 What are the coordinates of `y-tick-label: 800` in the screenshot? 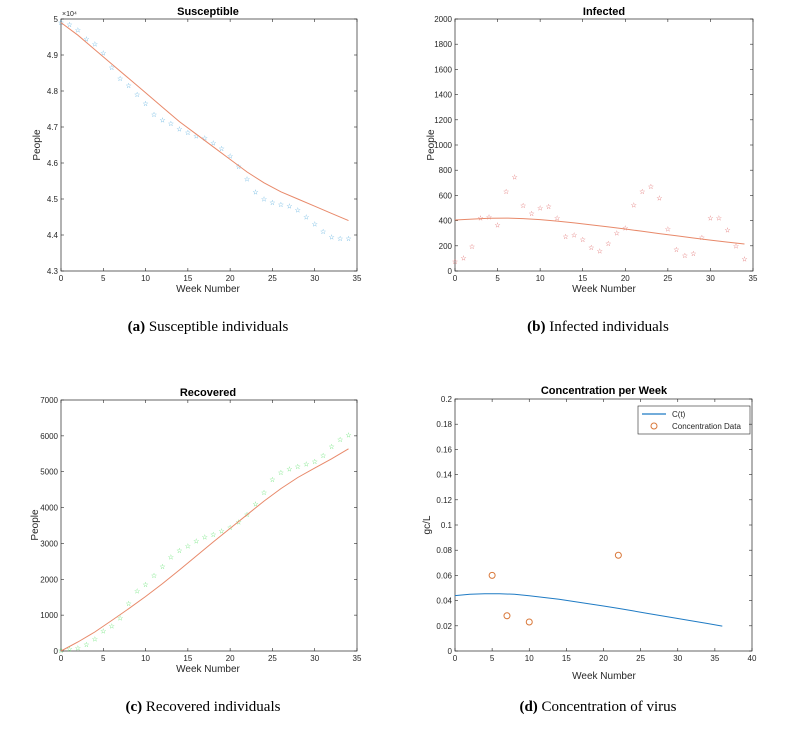 It's located at (446, 170).